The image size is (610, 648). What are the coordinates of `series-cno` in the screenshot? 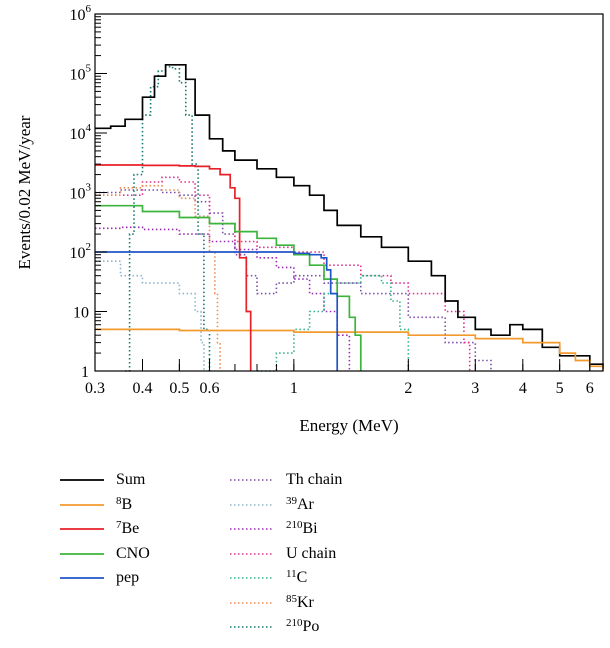 It's located at (228, 287).